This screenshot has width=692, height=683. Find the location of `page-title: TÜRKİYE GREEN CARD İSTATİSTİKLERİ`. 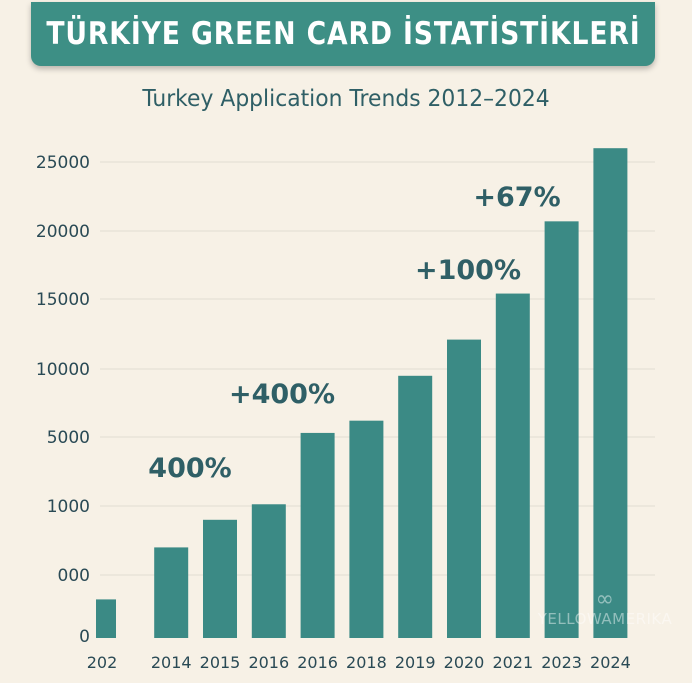

page-title: TÜRKİYE GREEN CARD İSTATİSTİKLERİ is located at coordinates (343, 34).